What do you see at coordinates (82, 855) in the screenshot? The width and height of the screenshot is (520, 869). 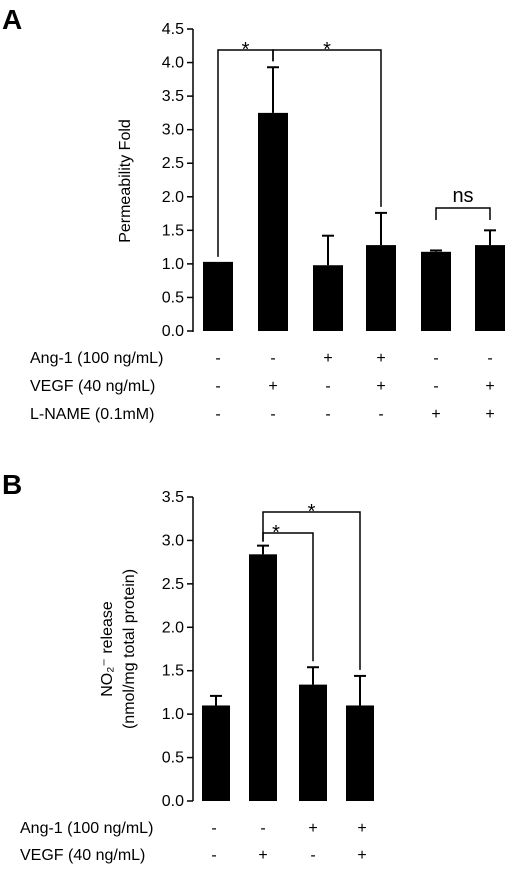 I see `panel-b-condition-label-2: VEGF (40 ng/mL)` at bounding box center [82, 855].